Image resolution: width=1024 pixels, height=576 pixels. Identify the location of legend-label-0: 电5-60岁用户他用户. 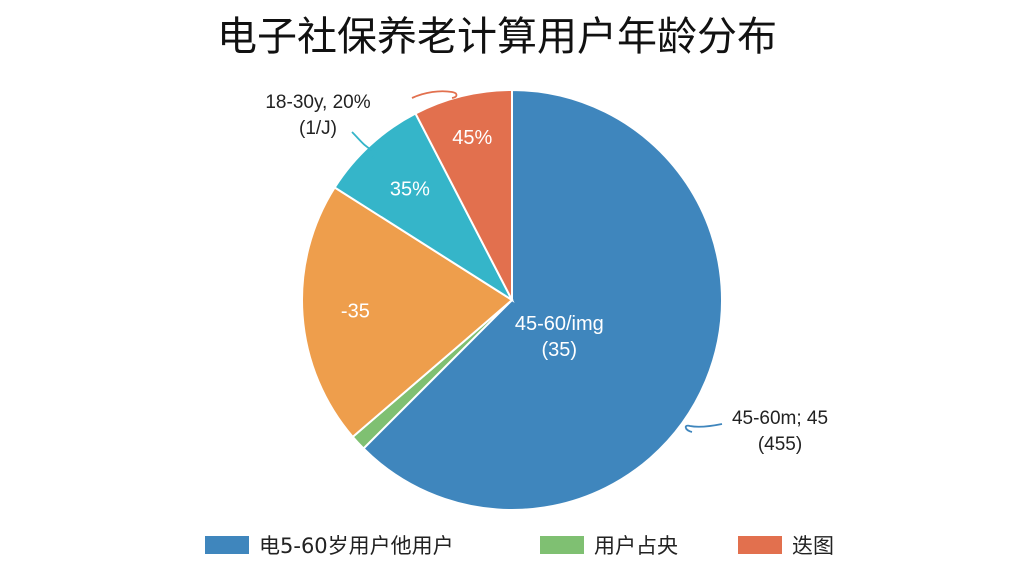
(356, 546).